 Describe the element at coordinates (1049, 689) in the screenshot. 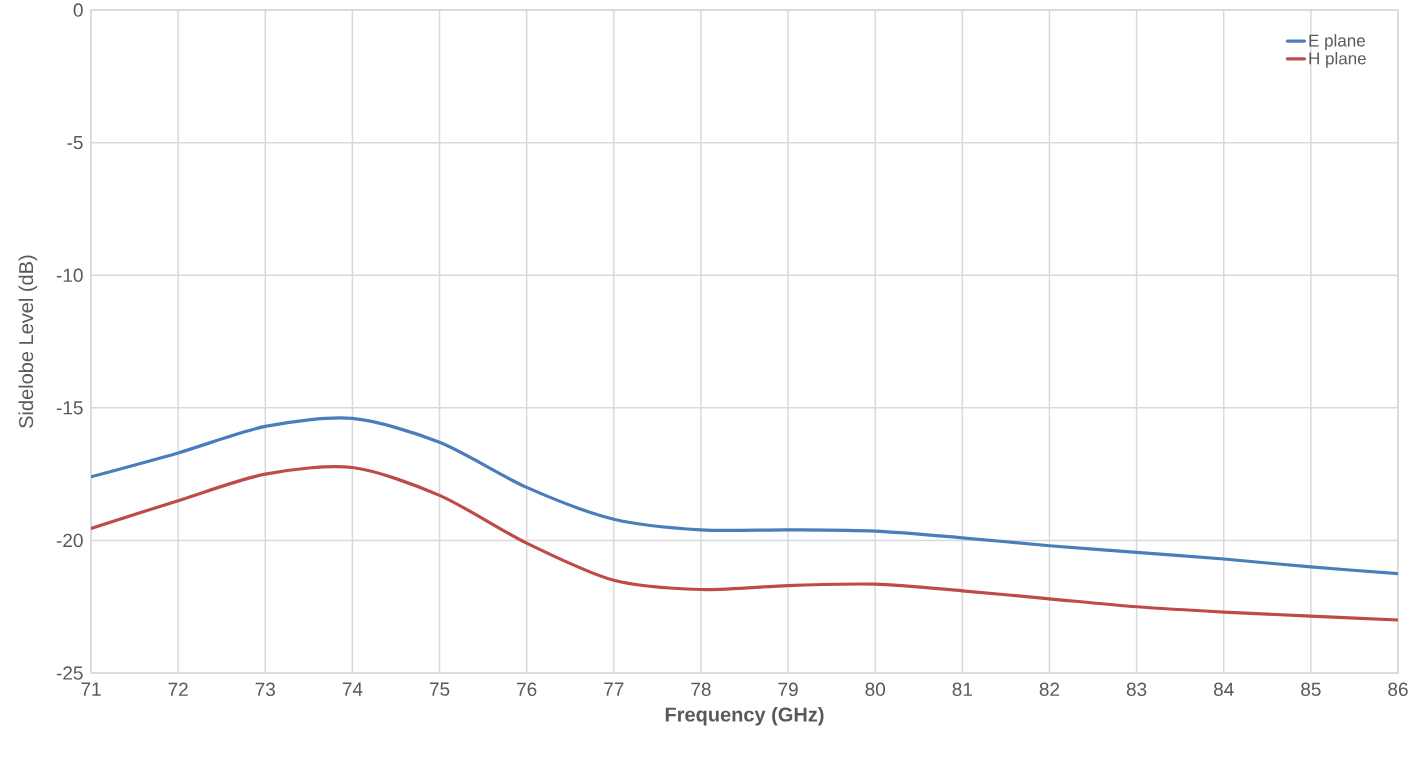

I see `x-tick-label: 82` at that location.